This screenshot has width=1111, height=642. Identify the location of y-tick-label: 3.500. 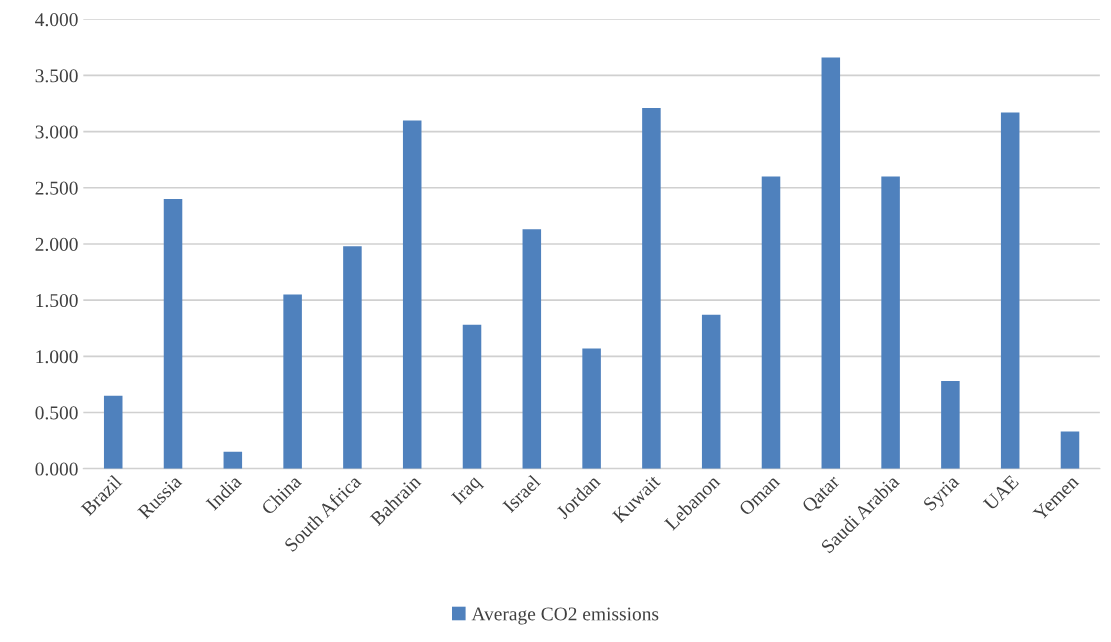
(56, 76).